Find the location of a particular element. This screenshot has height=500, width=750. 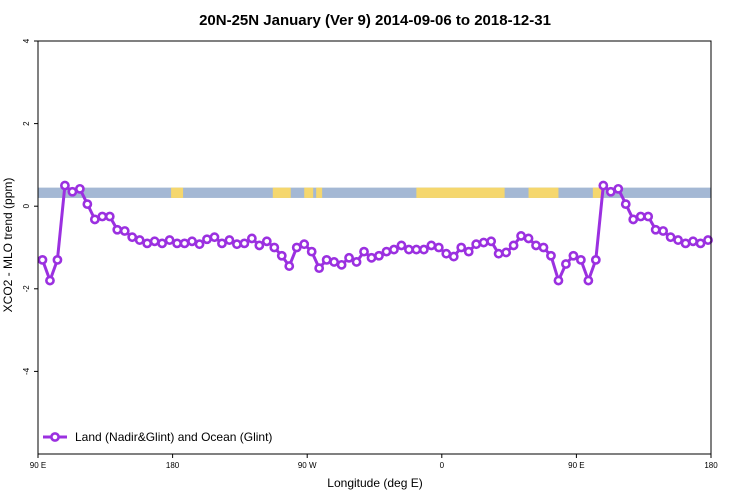

y-axis-label: XCO2 - MLO trend (ppm) is located at coordinates (8, 245).